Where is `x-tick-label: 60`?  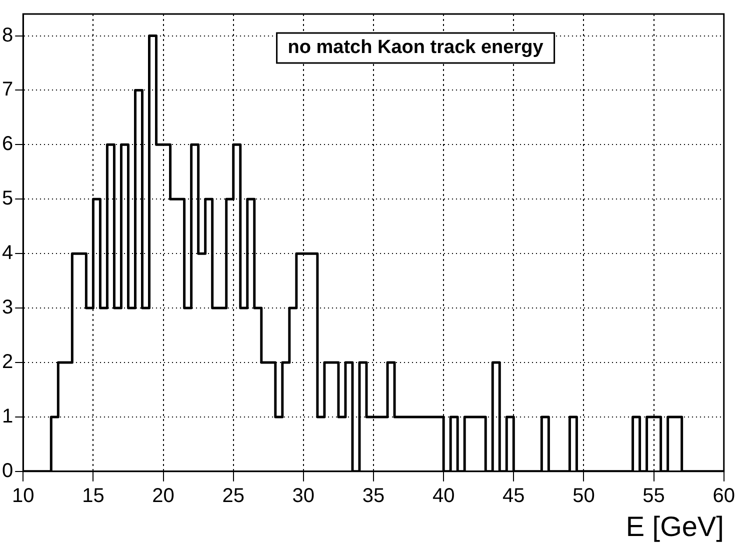
x-tick-label: 60 is located at coordinates (723, 495).